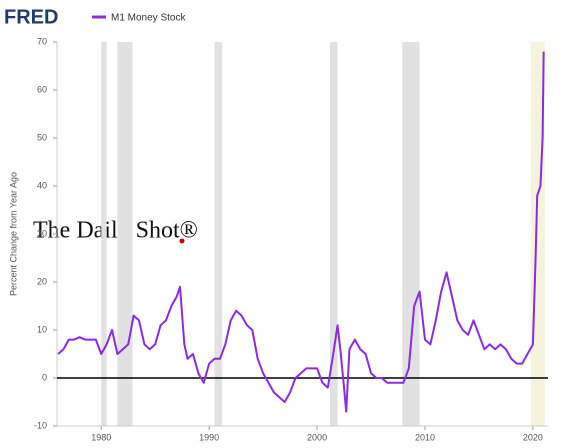 The height and width of the screenshot is (448, 564). What do you see at coordinates (182, 241) in the screenshot?
I see `watermark-dot` at bounding box center [182, 241].